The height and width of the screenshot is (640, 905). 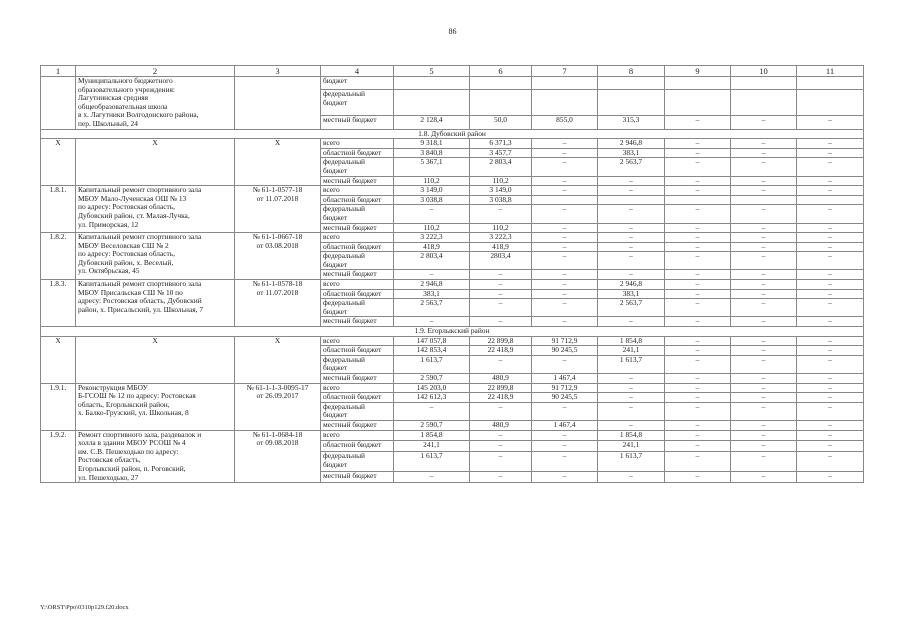 I want to click on value-cell: 315,3, so click(x=631, y=122).